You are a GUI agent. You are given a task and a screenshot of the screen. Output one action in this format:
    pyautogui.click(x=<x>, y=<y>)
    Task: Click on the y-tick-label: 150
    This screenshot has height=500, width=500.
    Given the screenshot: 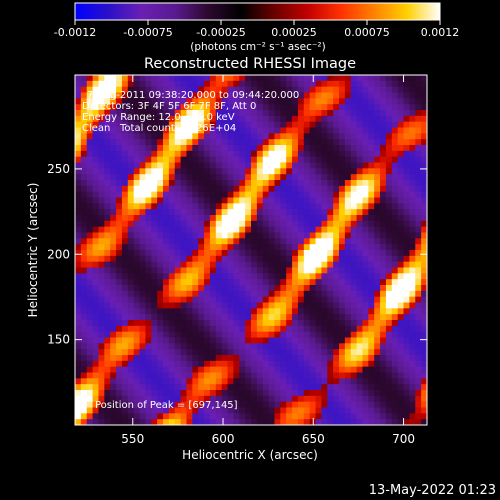 What is the action you would take?
    pyautogui.click(x=58, y=340)
    